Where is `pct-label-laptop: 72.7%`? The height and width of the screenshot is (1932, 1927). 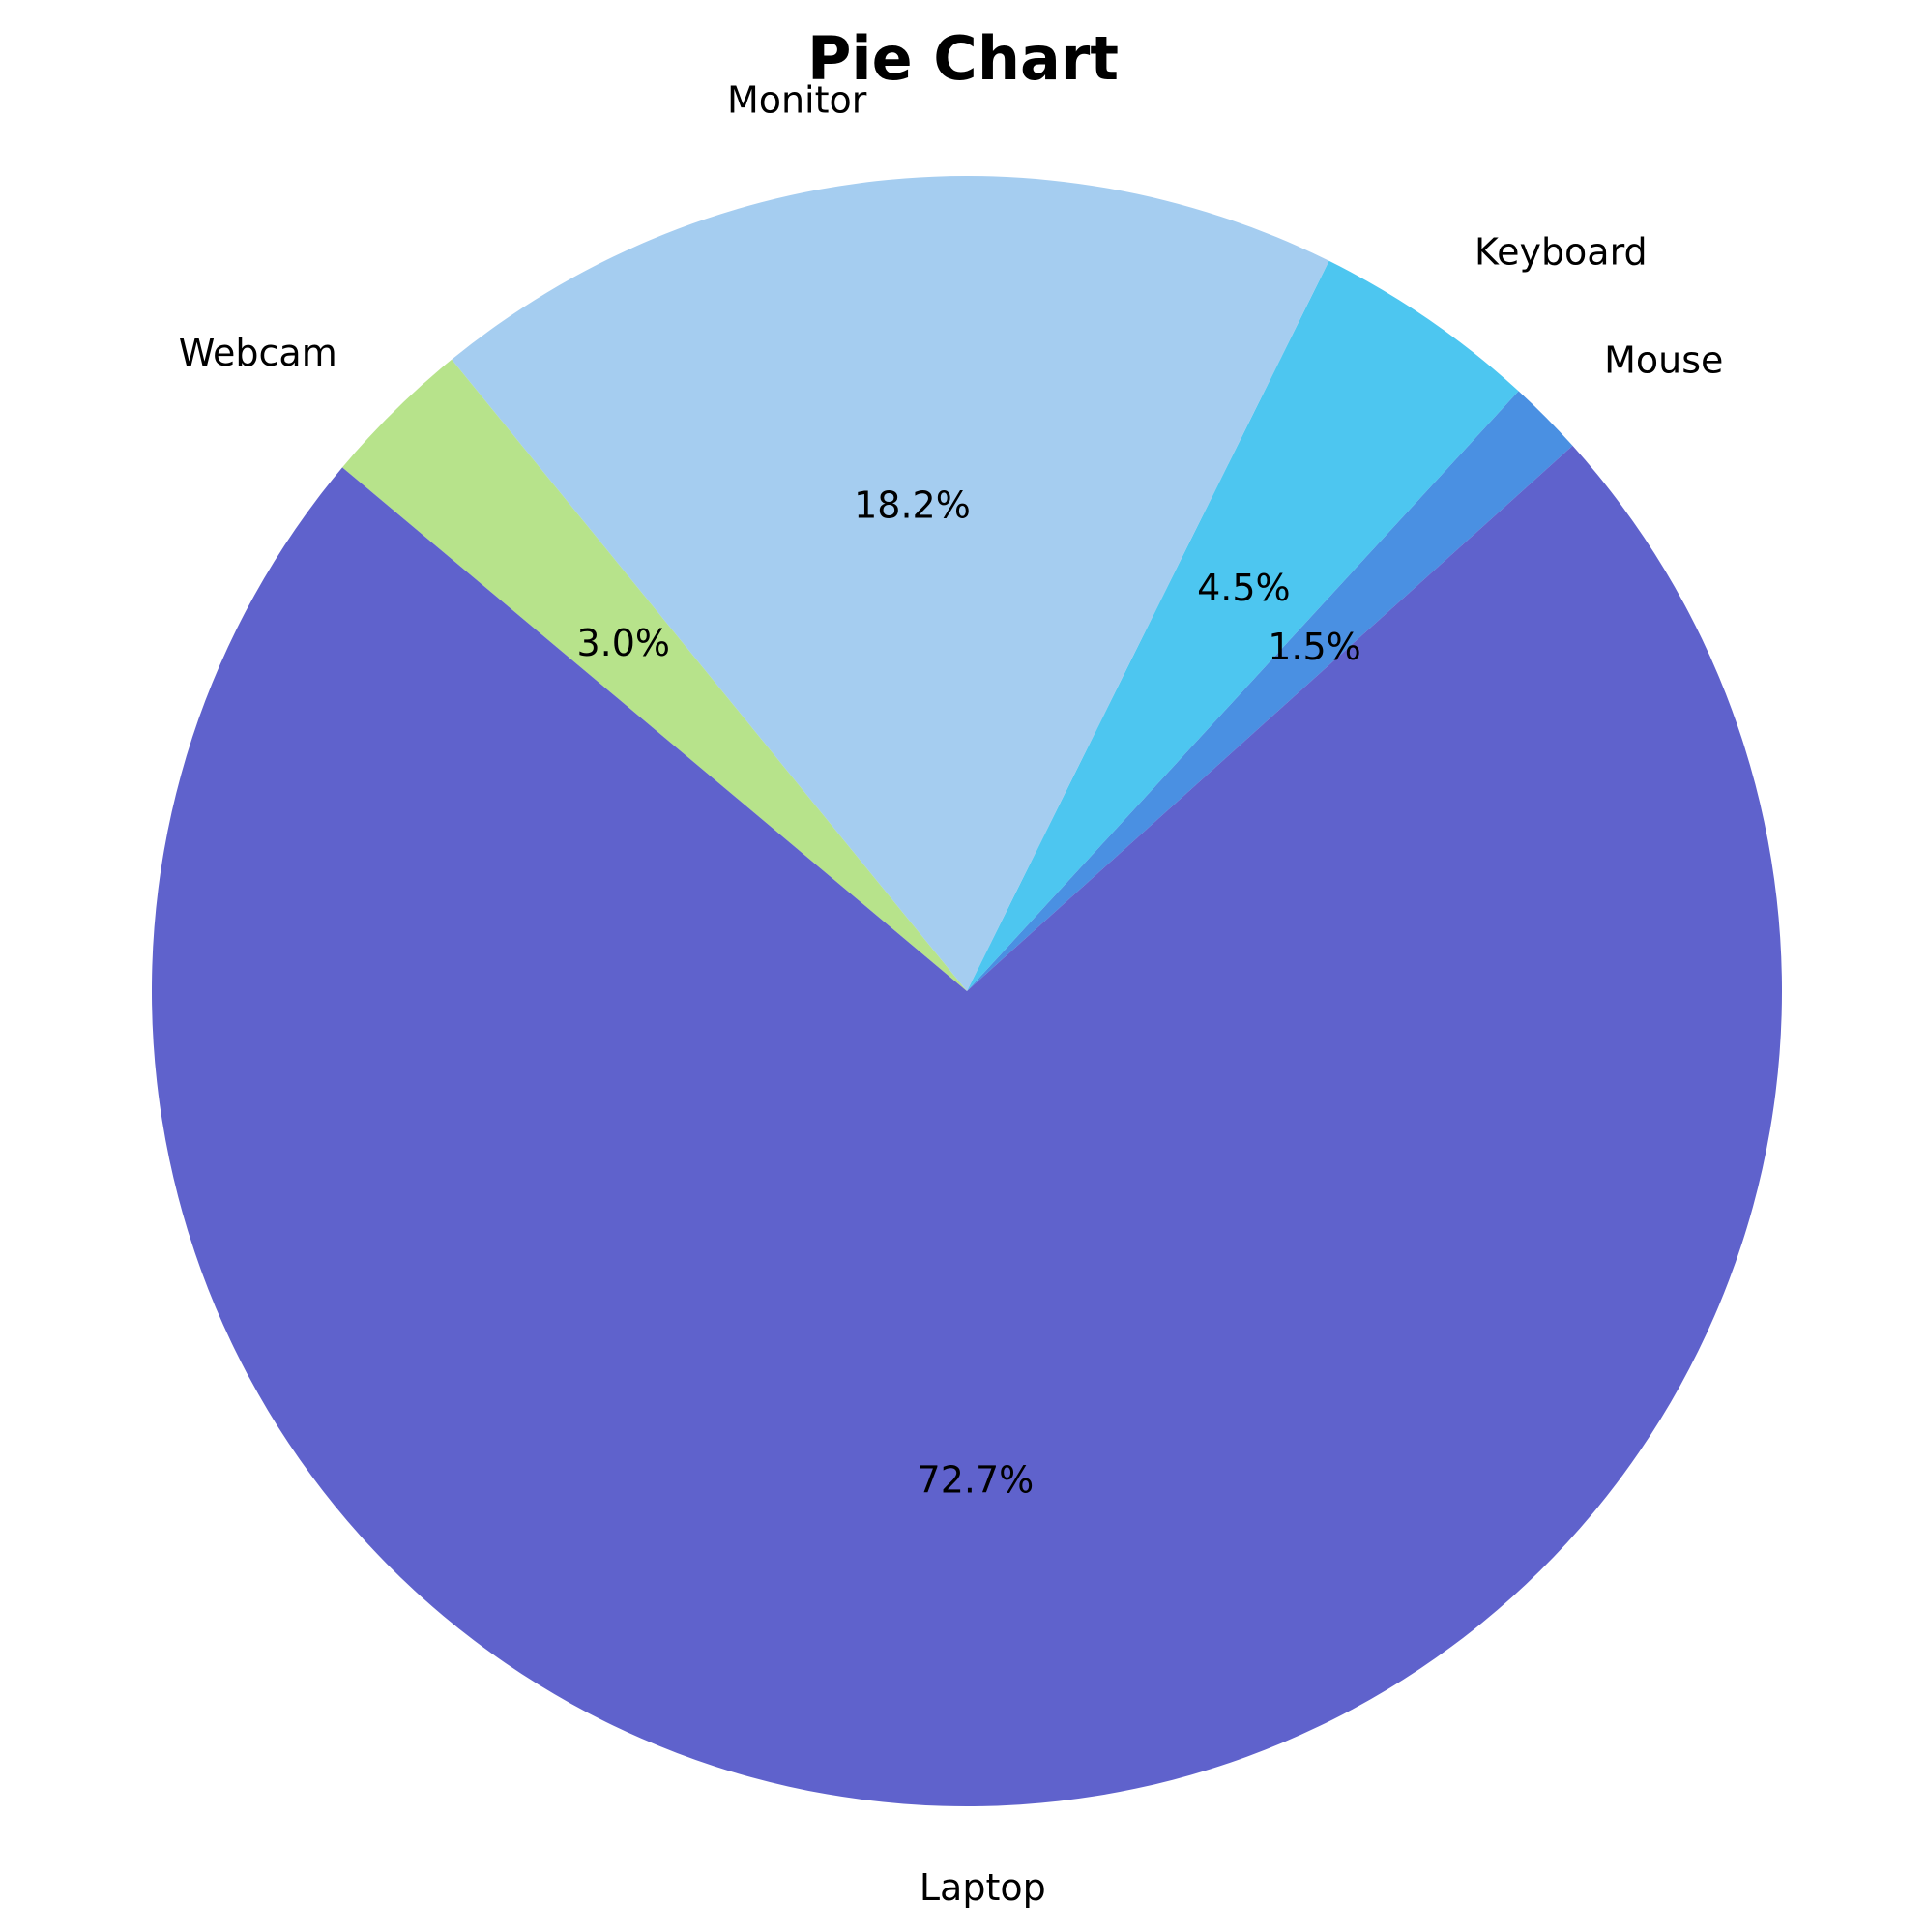
pct-label-laptop: 72.7% is located at coordinates (976, 1480).